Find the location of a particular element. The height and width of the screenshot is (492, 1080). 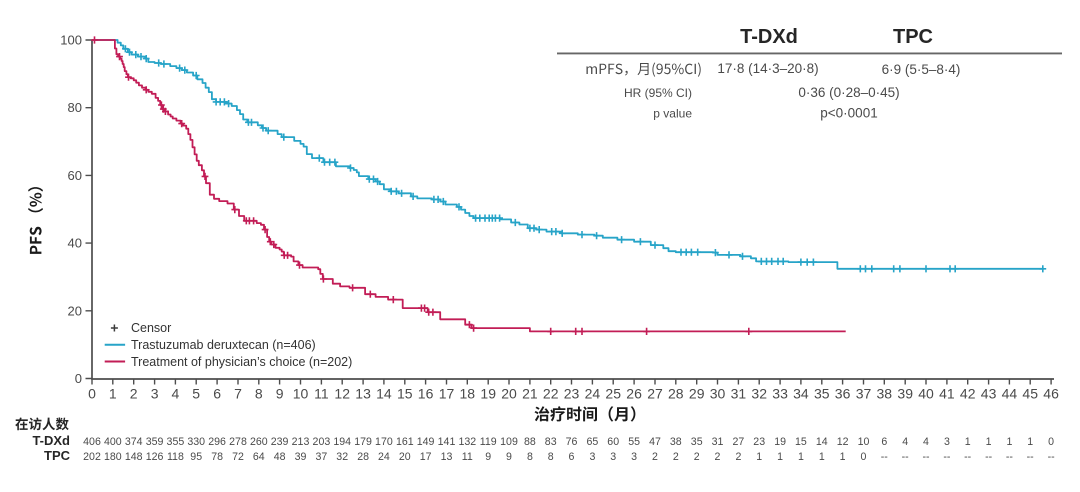

svg-text: 1 is located at coordinates (113, 393).